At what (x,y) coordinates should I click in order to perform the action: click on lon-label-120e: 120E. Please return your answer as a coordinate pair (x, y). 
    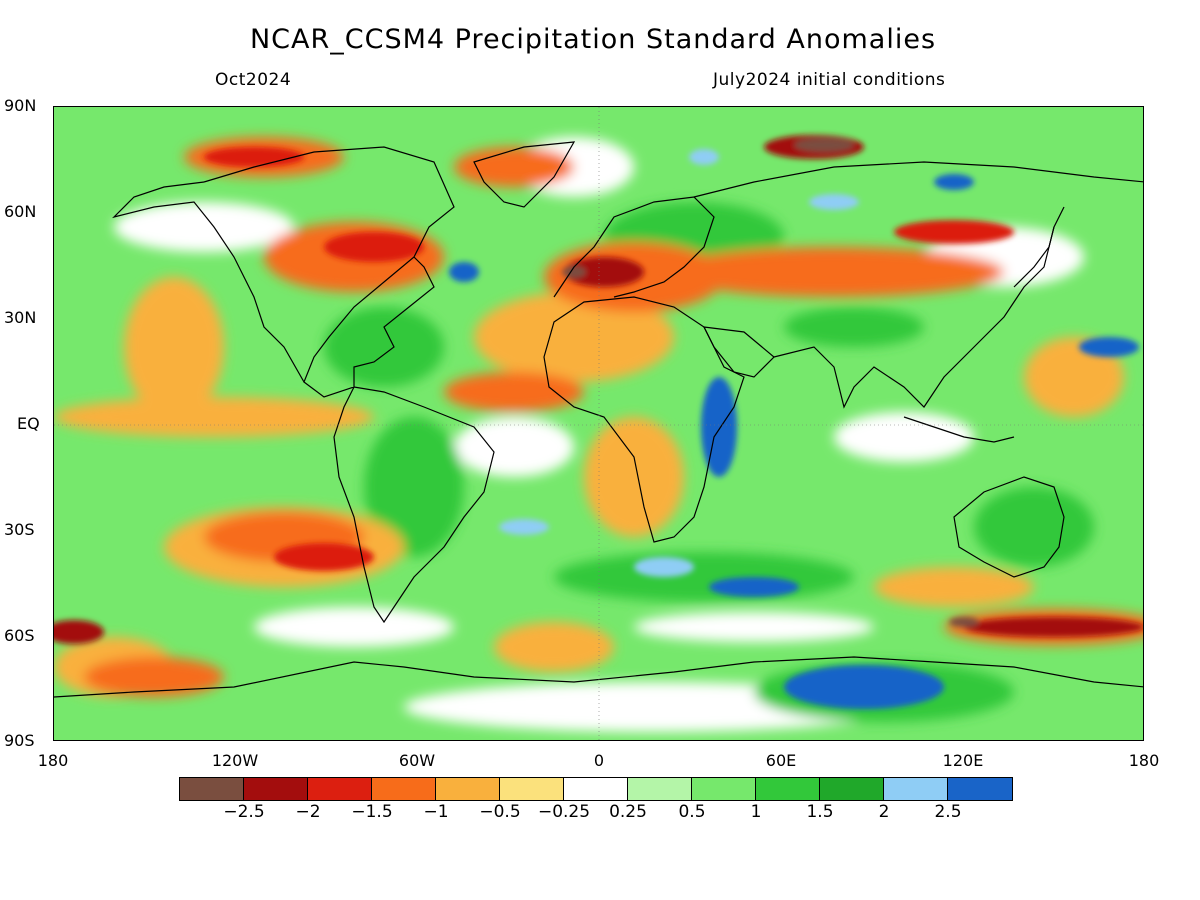
    Looking at the image, I should click on (963, 760).